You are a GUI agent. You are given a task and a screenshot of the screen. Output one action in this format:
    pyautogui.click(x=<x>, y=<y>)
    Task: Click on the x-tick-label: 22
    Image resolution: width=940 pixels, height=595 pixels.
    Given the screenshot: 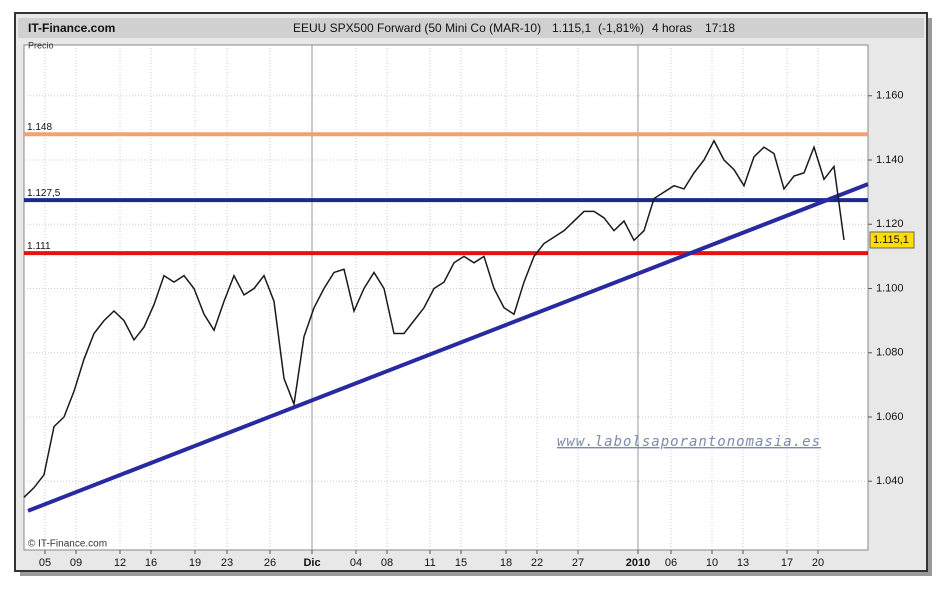 What is the action you would take?
    pyautogui.click(x=537, y=563)
    